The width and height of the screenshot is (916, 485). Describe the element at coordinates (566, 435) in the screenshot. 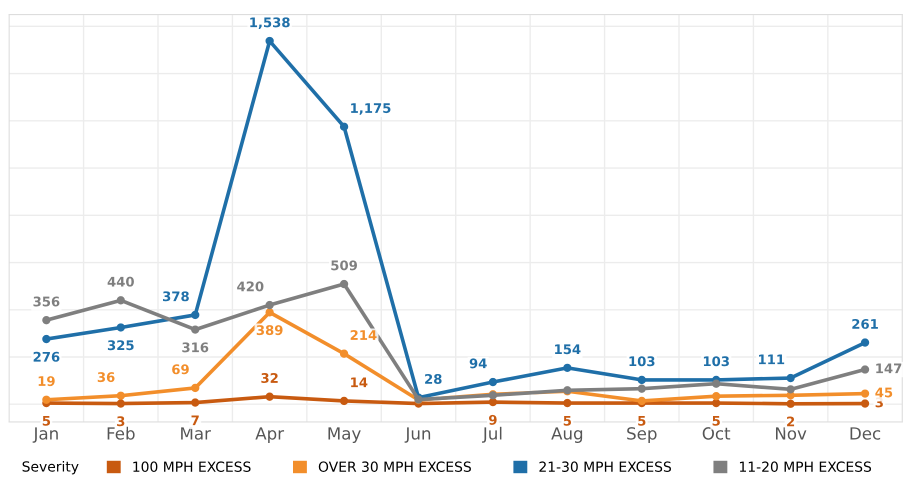

I see `x-tick-label: Aug` at that location.